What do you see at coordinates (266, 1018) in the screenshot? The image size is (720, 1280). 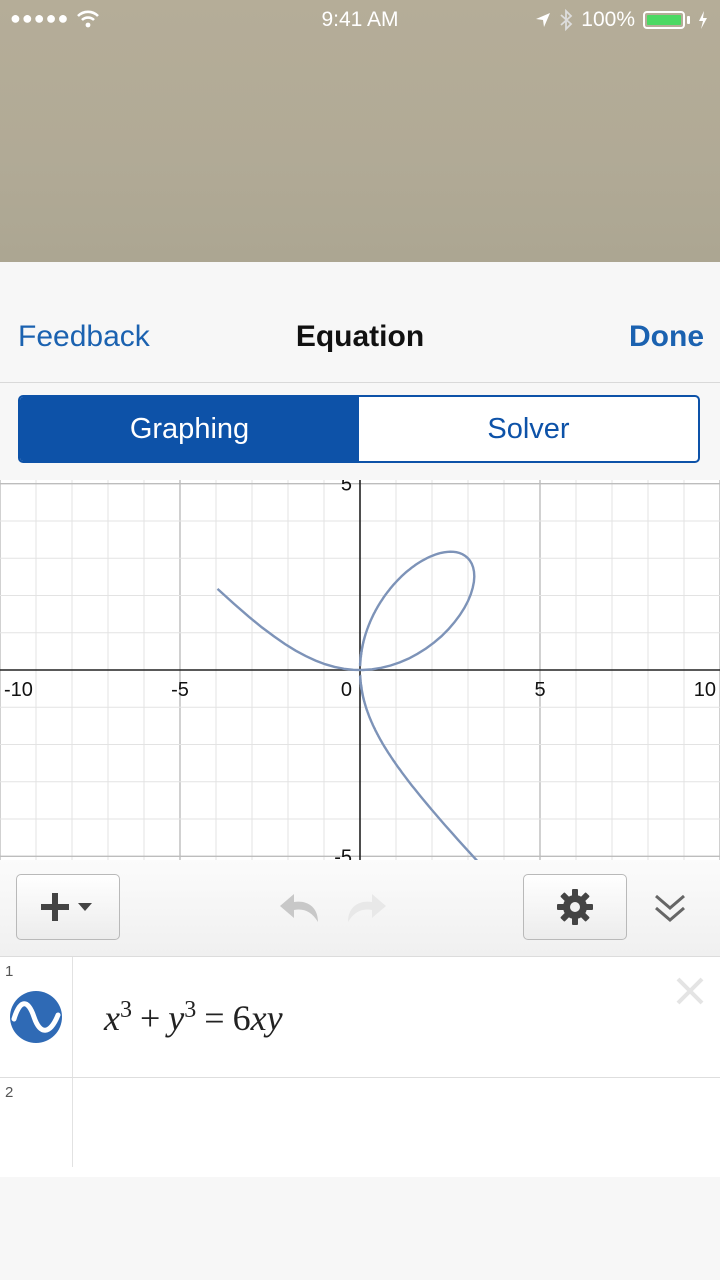 I see `expr-xy: xy` at bounding box center [266, 1018].